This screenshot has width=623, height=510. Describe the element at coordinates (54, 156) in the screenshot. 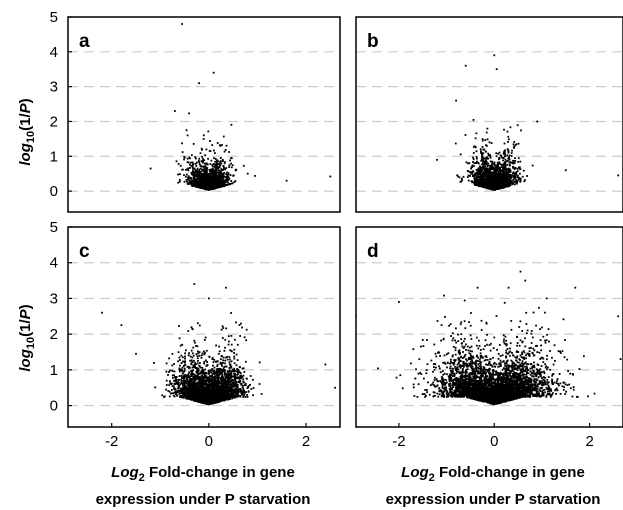

I see `y-tick-label: 1` at that location.